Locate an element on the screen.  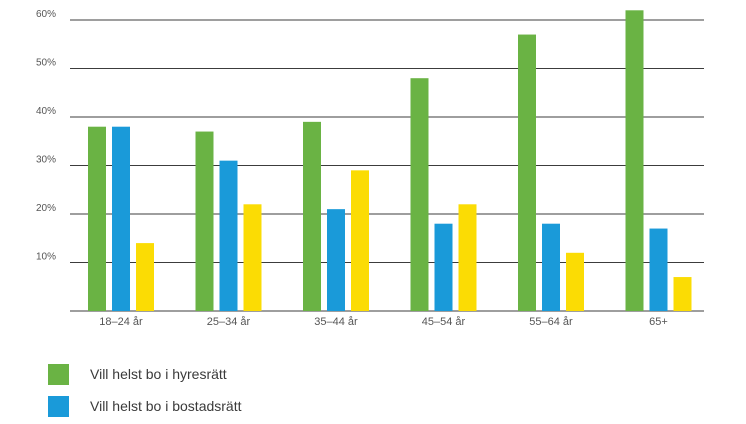
y-tick-label: 40% is located at coordinates (46, 111).